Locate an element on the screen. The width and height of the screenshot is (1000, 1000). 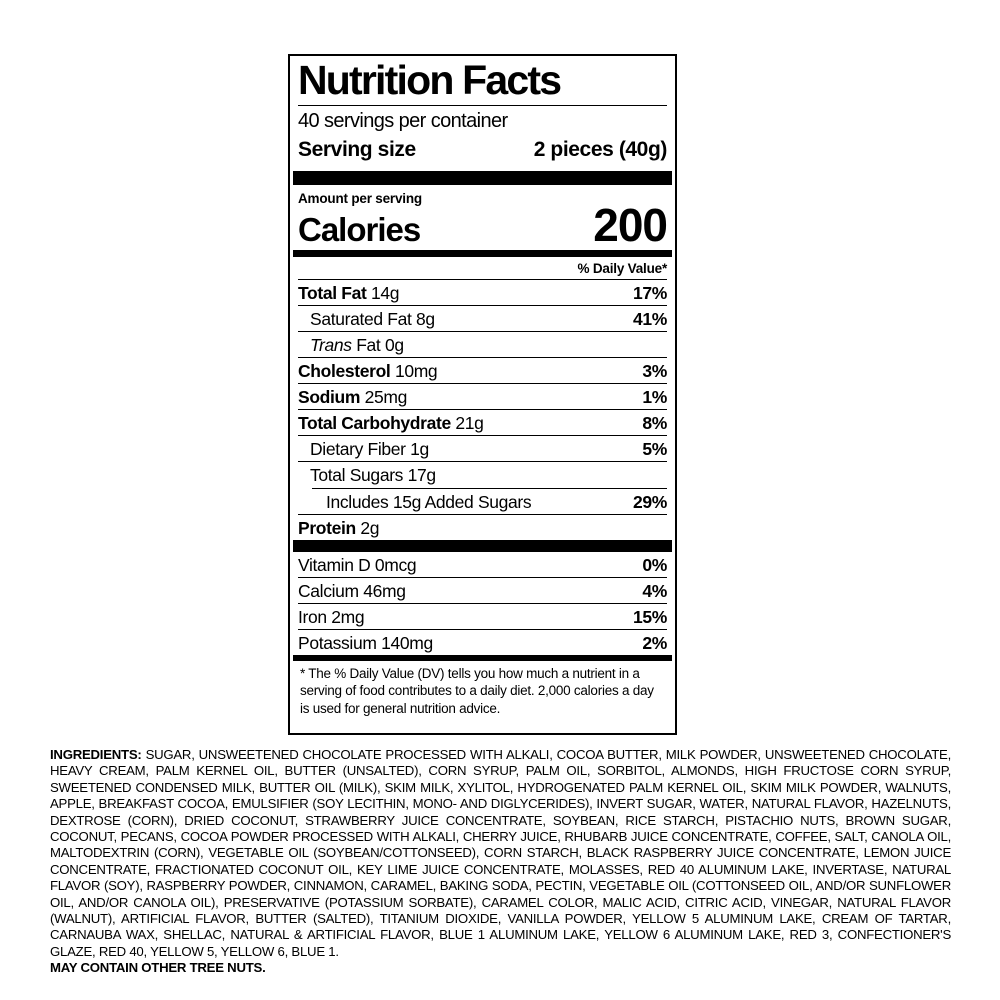
row-added-sugars: Includes 15g Added Sugars 29% is located at coordinates (489, 500).